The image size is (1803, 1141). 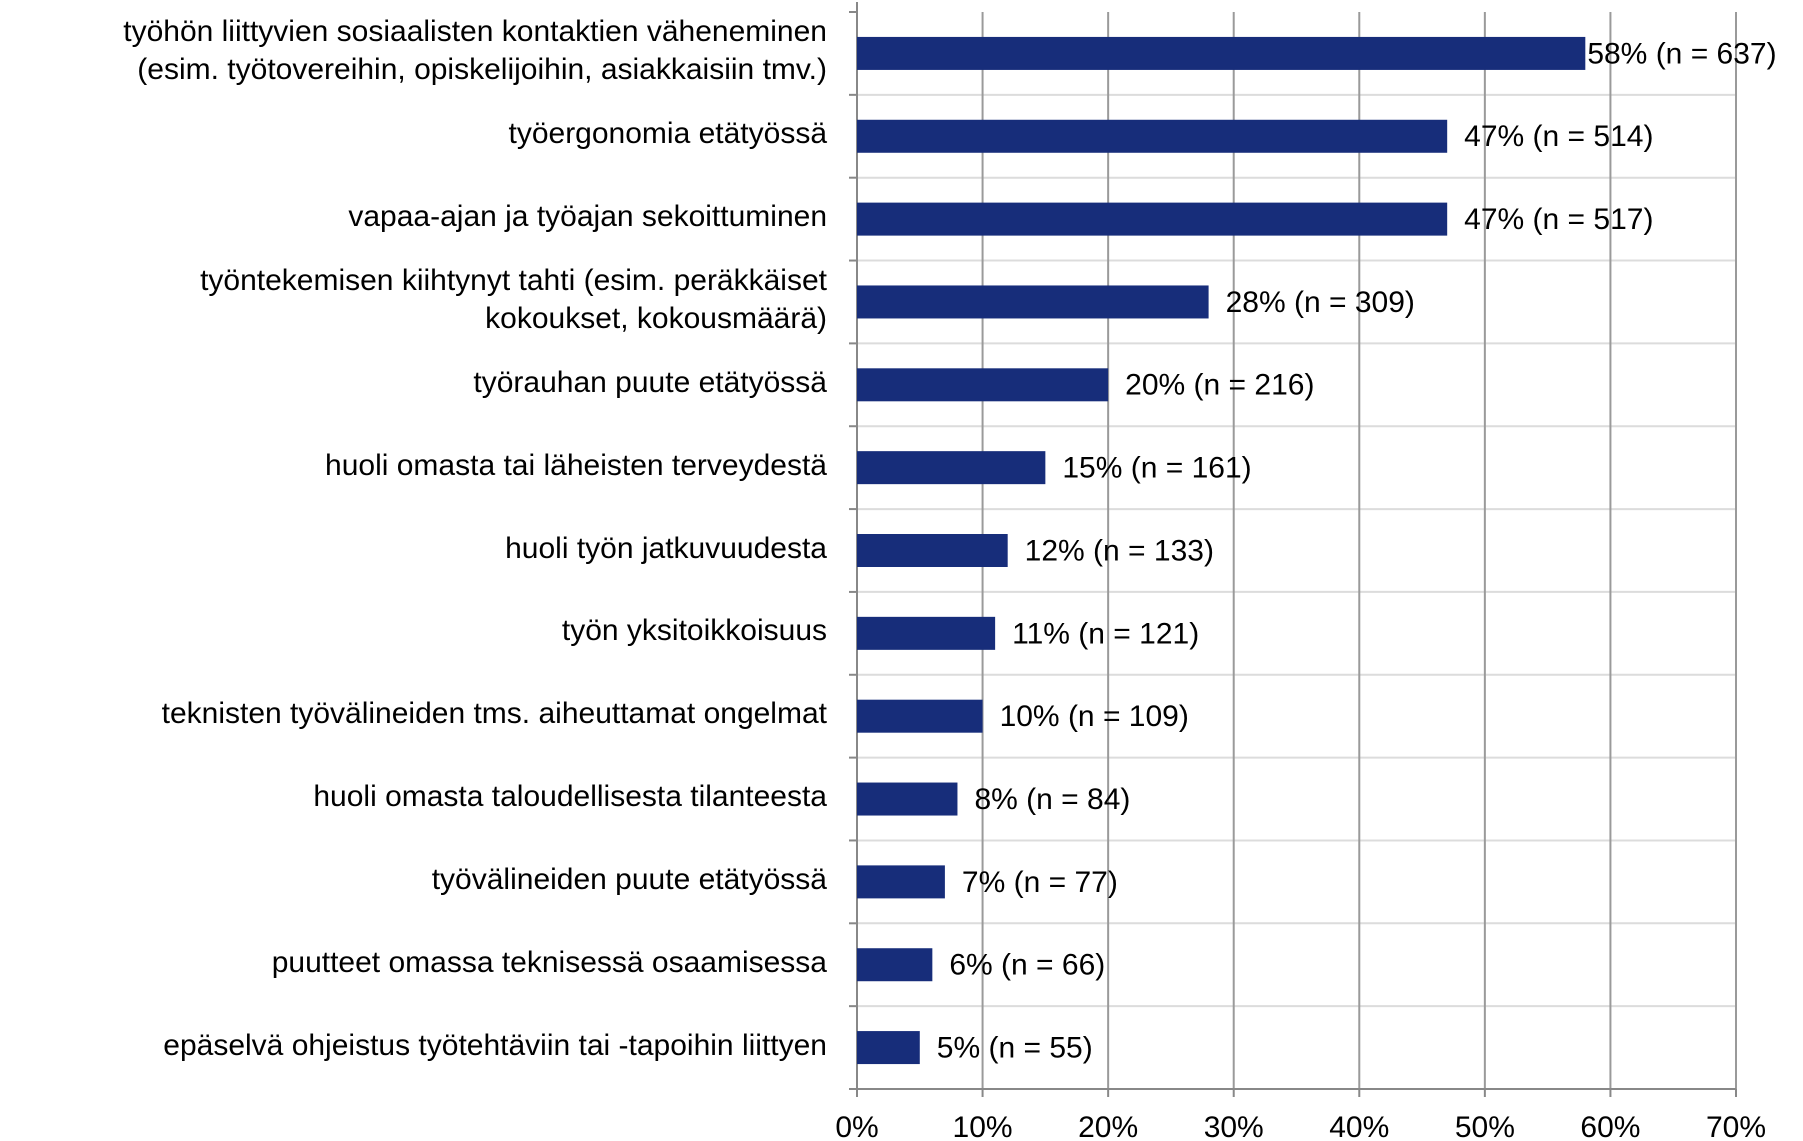 What do you see at coordinates (1485, 1126) in the screenshot?
I see `x-tick-label: 50%` at bounding box center [1485, 1126].